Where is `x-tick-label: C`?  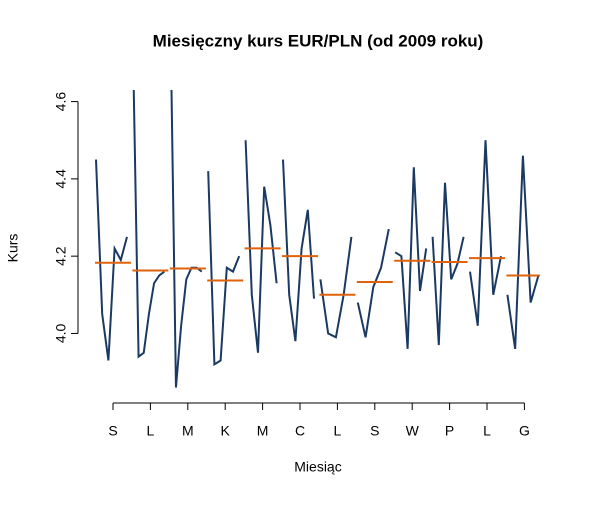 x-tick-label: C is located at coordinates (300, 431).